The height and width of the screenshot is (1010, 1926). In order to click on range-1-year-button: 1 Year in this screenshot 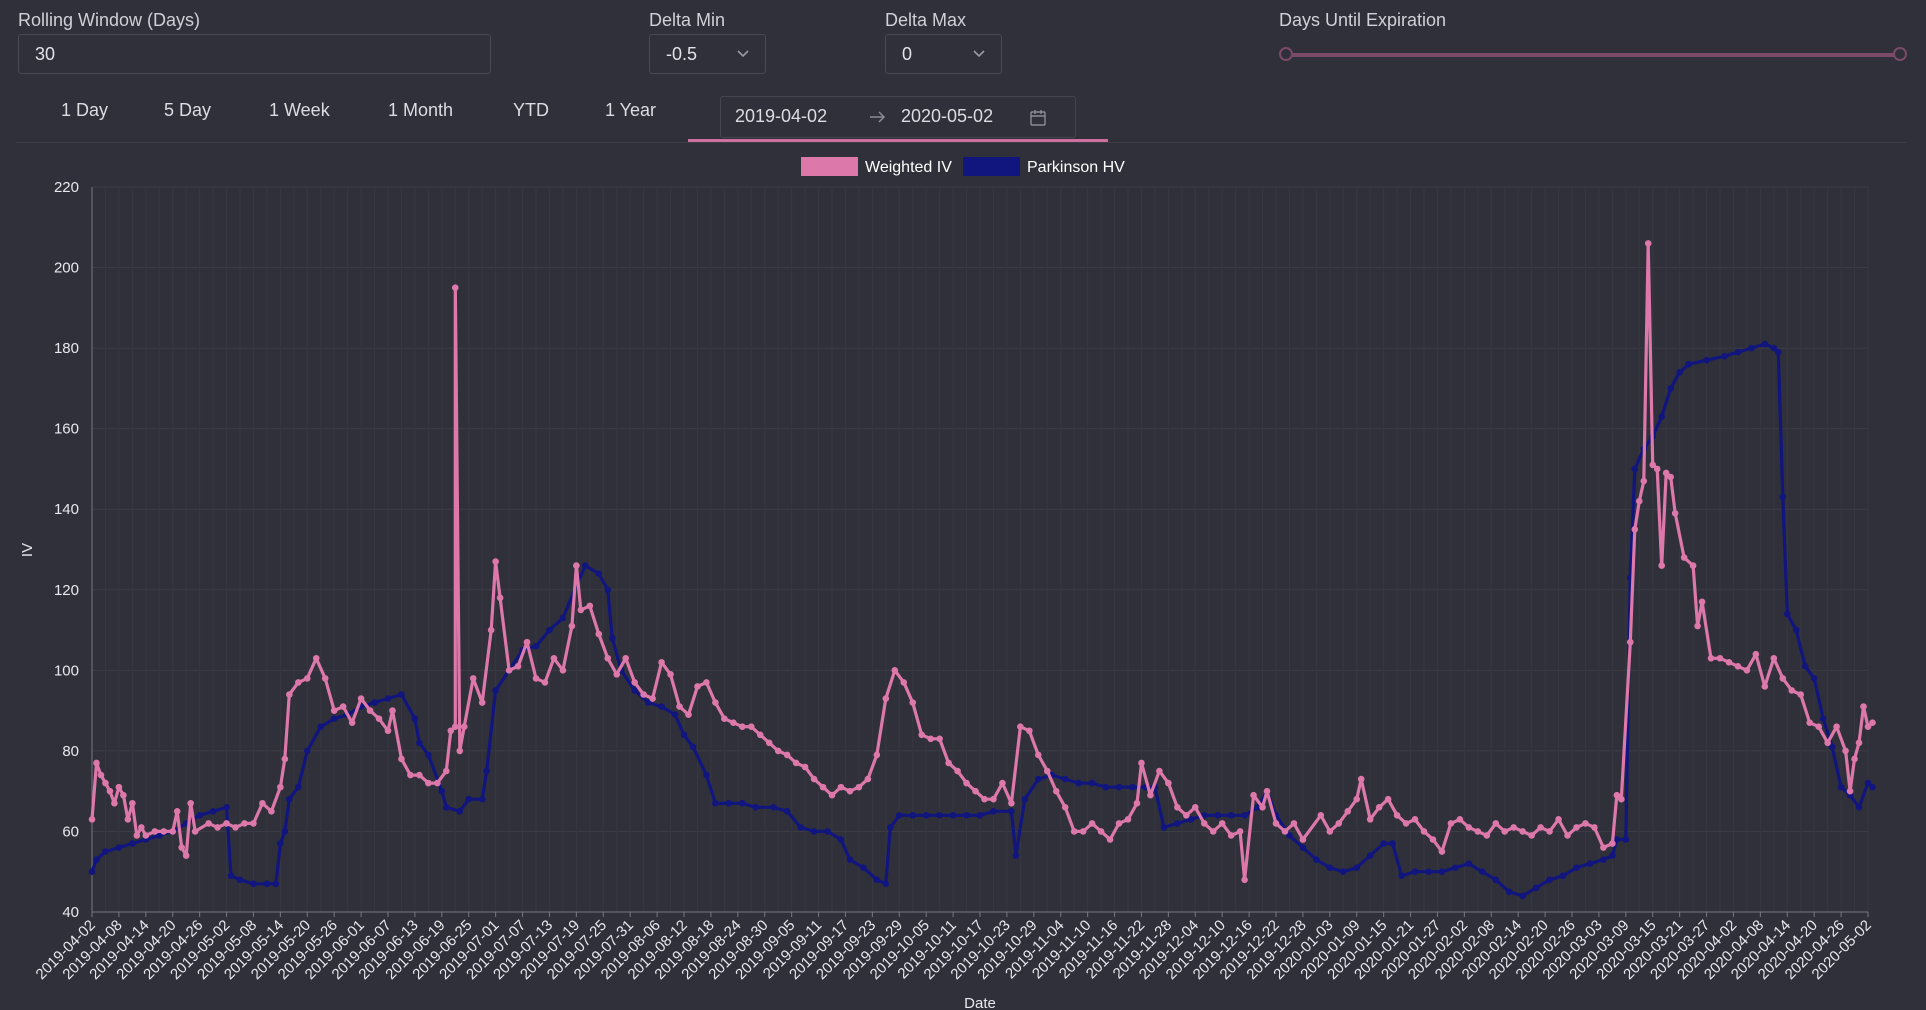, I will do `click(631, 110)`.